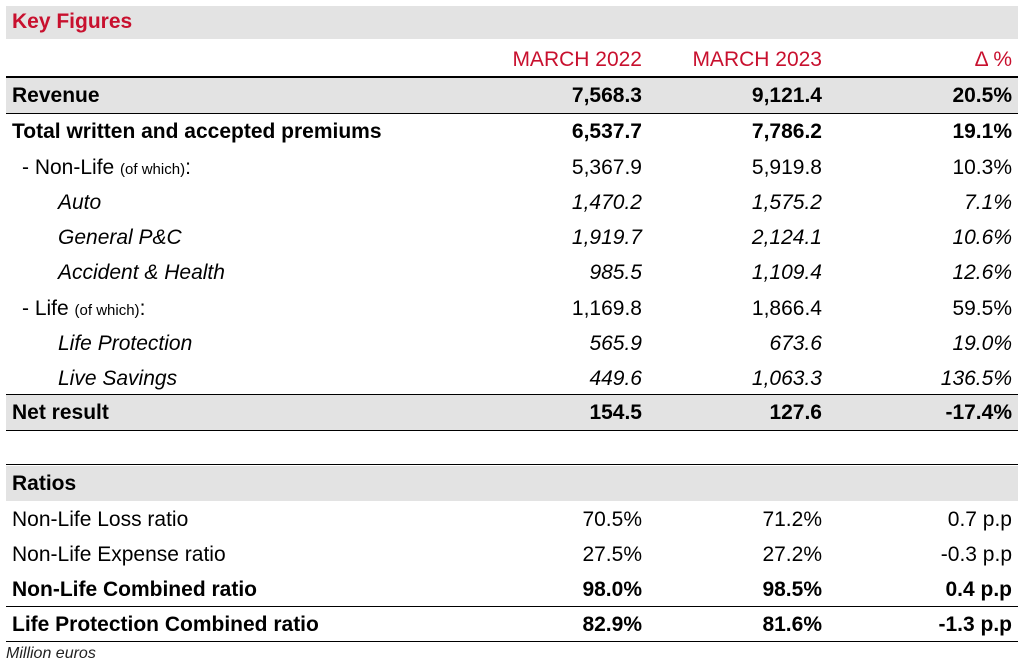  I want to click on row-value-2022: 98.0%, so click(612, 589).